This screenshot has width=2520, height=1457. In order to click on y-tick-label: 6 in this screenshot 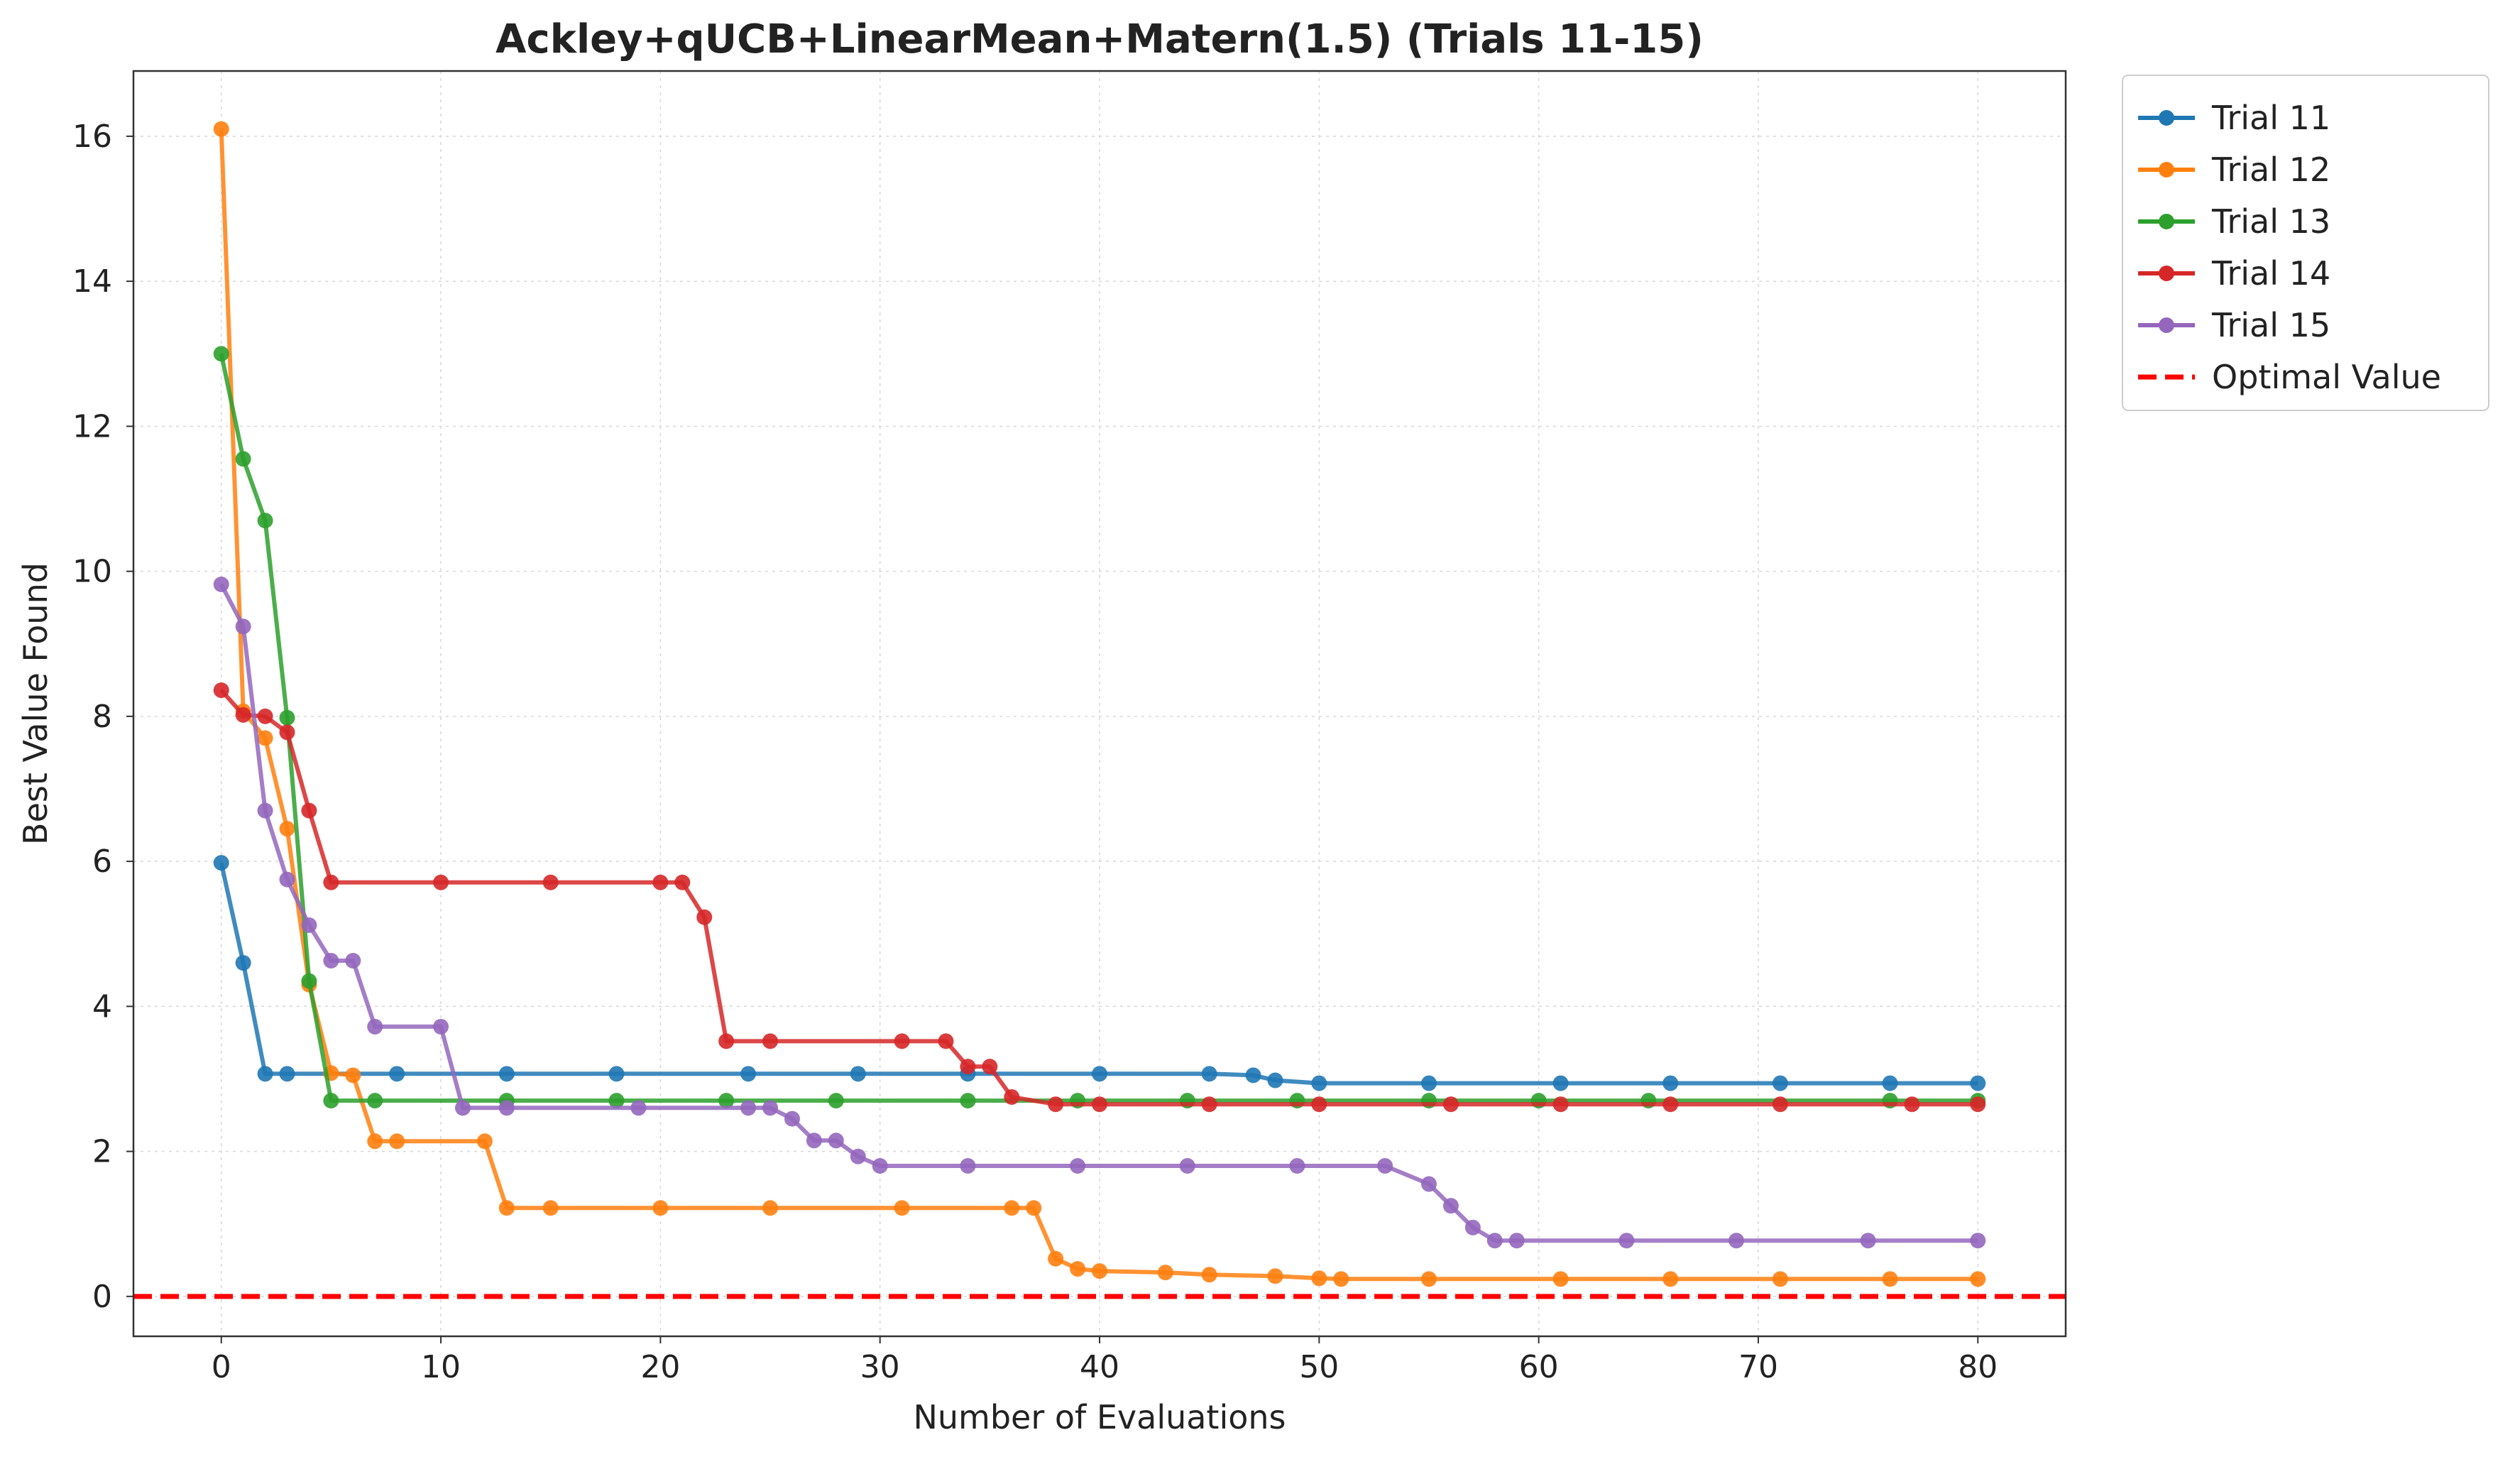, I will do `click(102, 862)`.